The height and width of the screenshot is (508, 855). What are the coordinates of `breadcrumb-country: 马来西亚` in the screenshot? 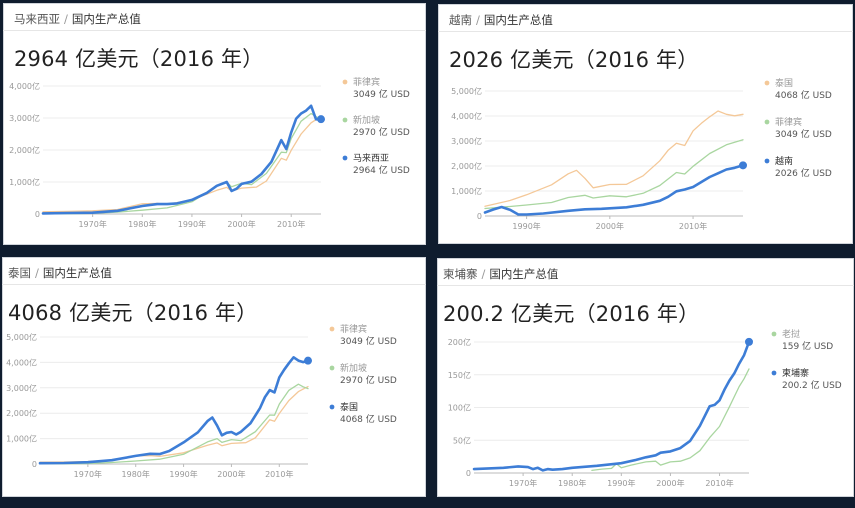 It's located at (37, 19).